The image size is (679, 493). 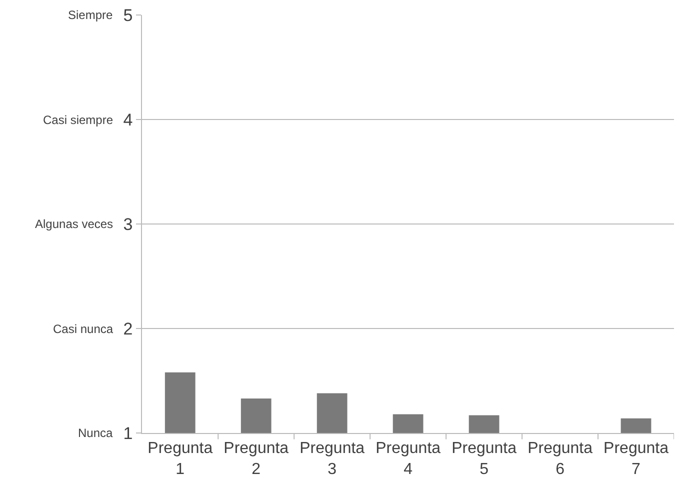 I want to click on text: Algunas veces, so click(x=74, y=224).